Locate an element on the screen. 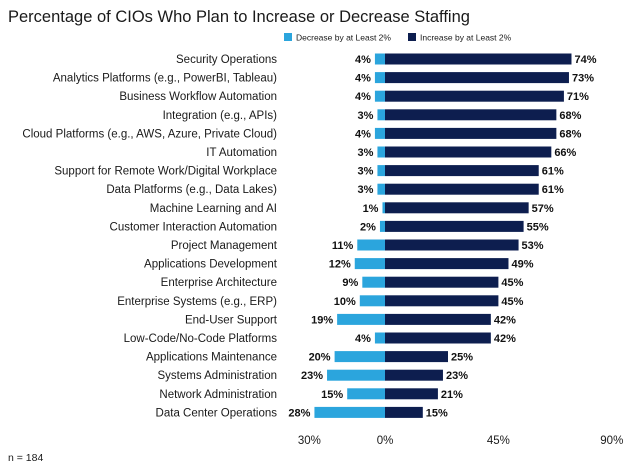 The image size is (640, 470). increase-value-label: 23% is located at coordinates (457, 376).